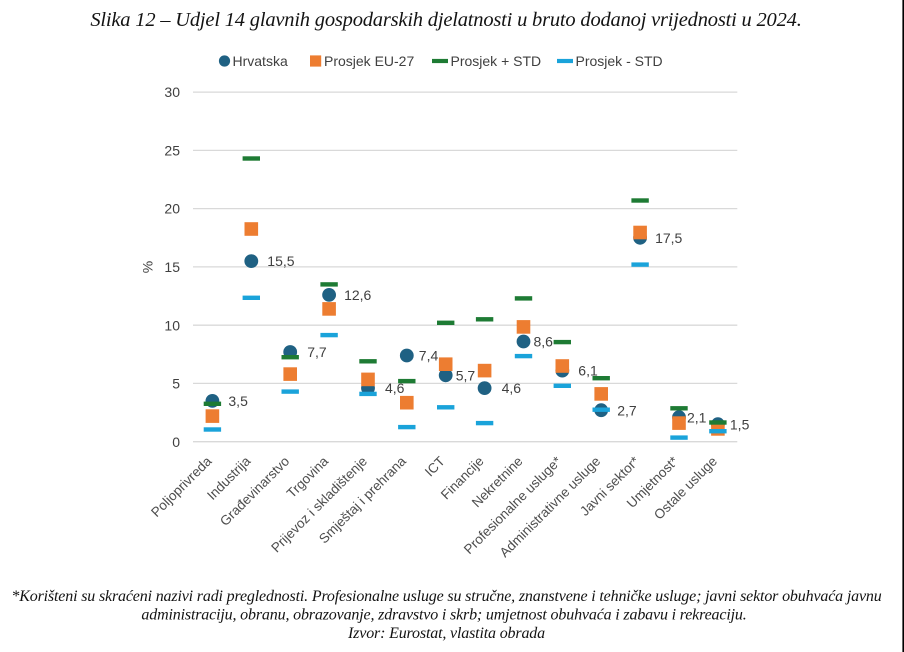 The image size is (904, 652). Describe the element at coordinates (740, 424) in the screenshot. I see `svg-text: 1,5` at that location.